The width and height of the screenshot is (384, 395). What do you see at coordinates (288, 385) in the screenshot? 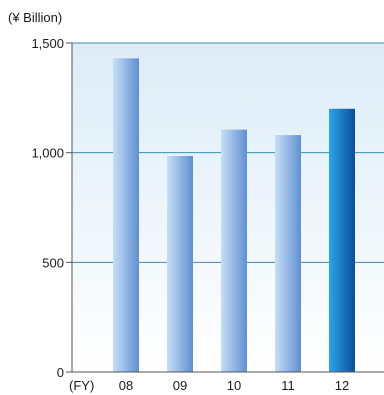
I see `x-tick-label: 11` at bounding box center [288, 385].